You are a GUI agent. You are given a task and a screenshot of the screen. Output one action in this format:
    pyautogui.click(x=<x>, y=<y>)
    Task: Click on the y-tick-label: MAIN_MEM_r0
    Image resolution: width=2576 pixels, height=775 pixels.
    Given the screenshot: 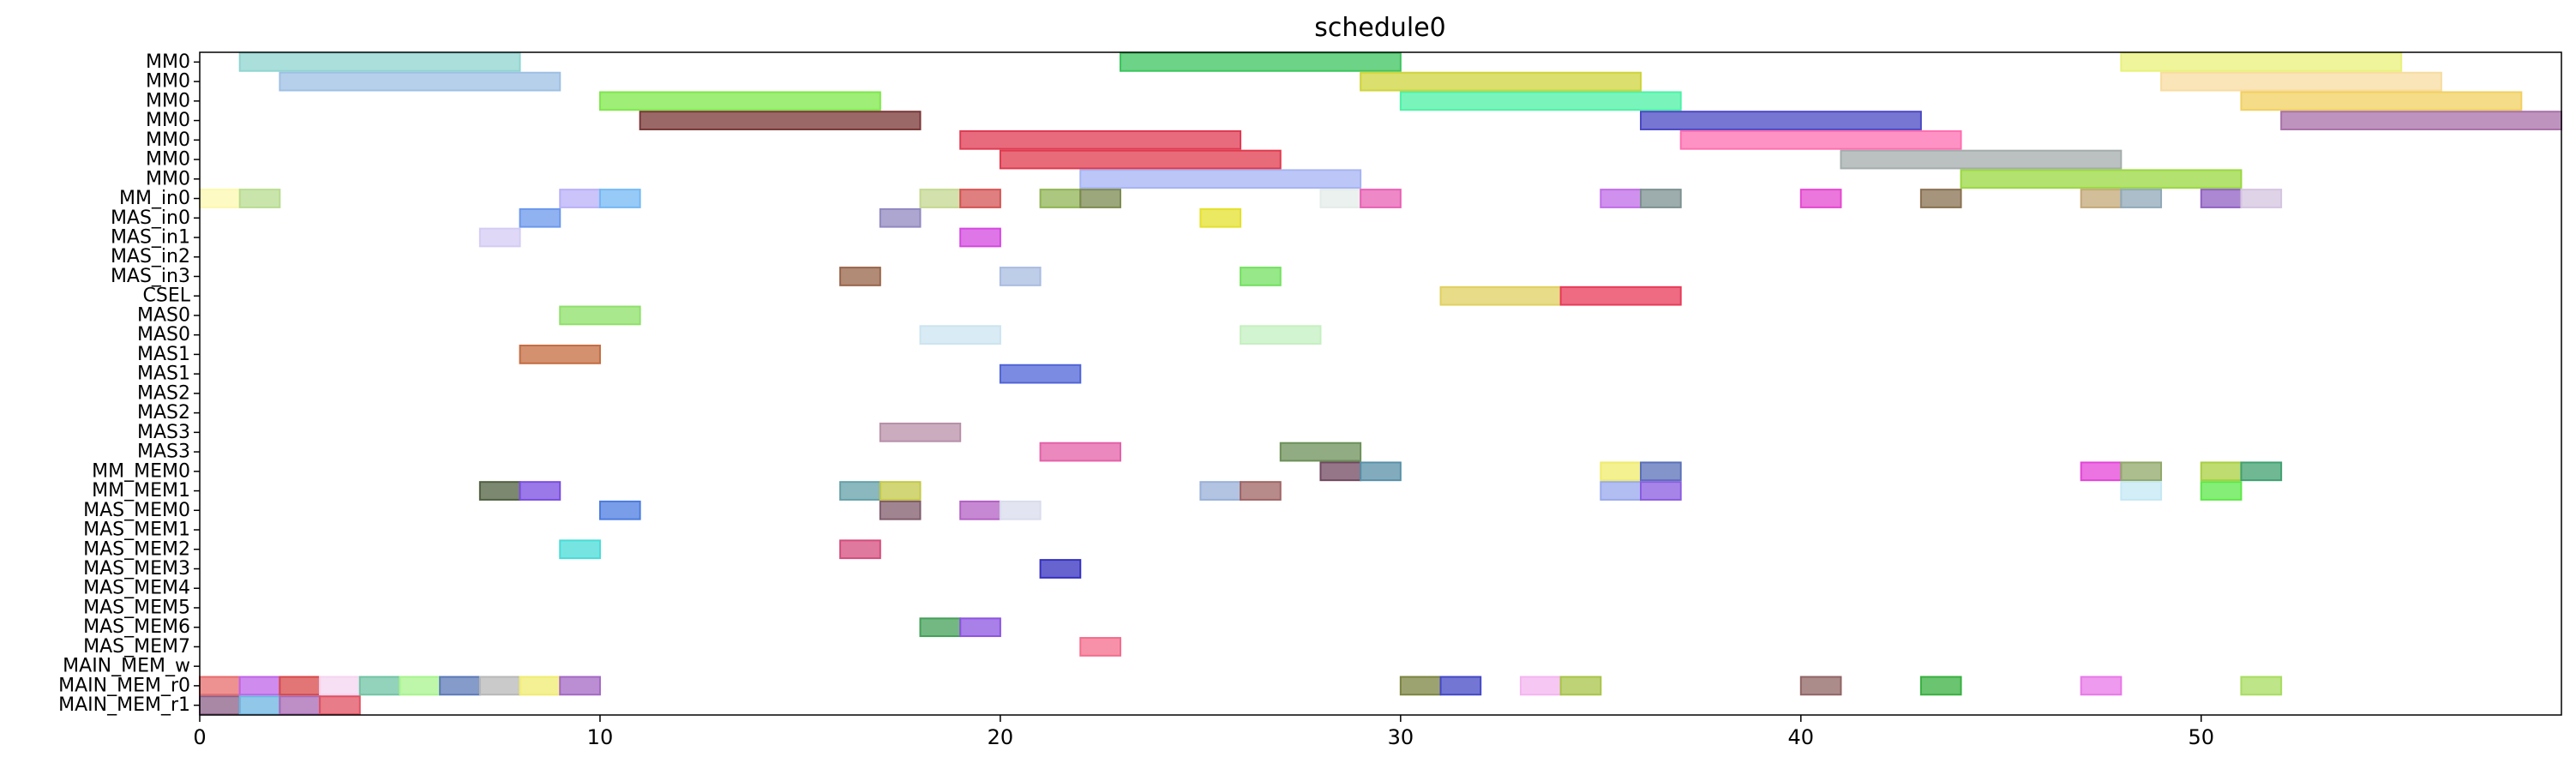 What is the action you would take?
    pyautogui.click(x=124, y=685)
    